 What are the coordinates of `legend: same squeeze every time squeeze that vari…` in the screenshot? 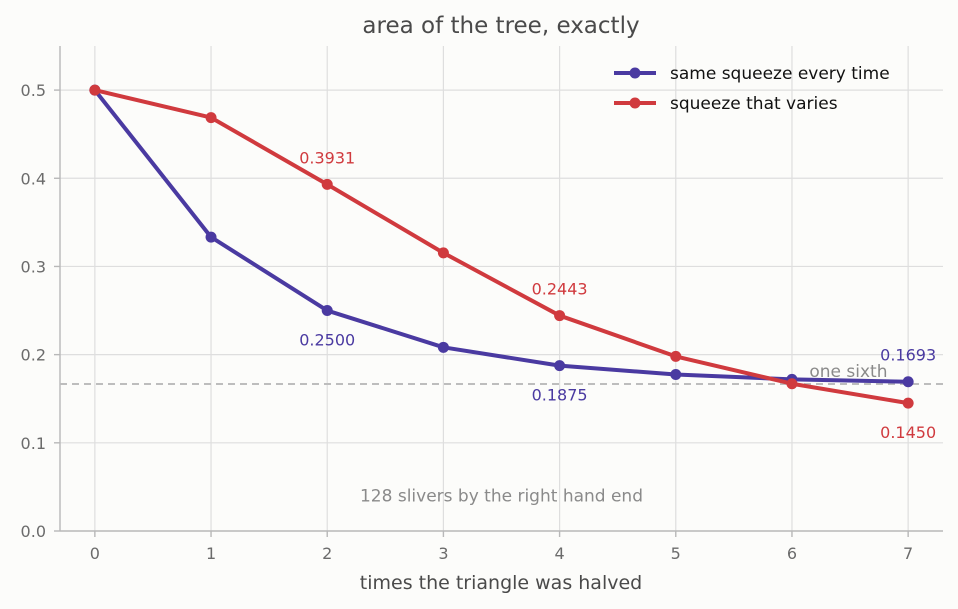 It's located at (752, 89).